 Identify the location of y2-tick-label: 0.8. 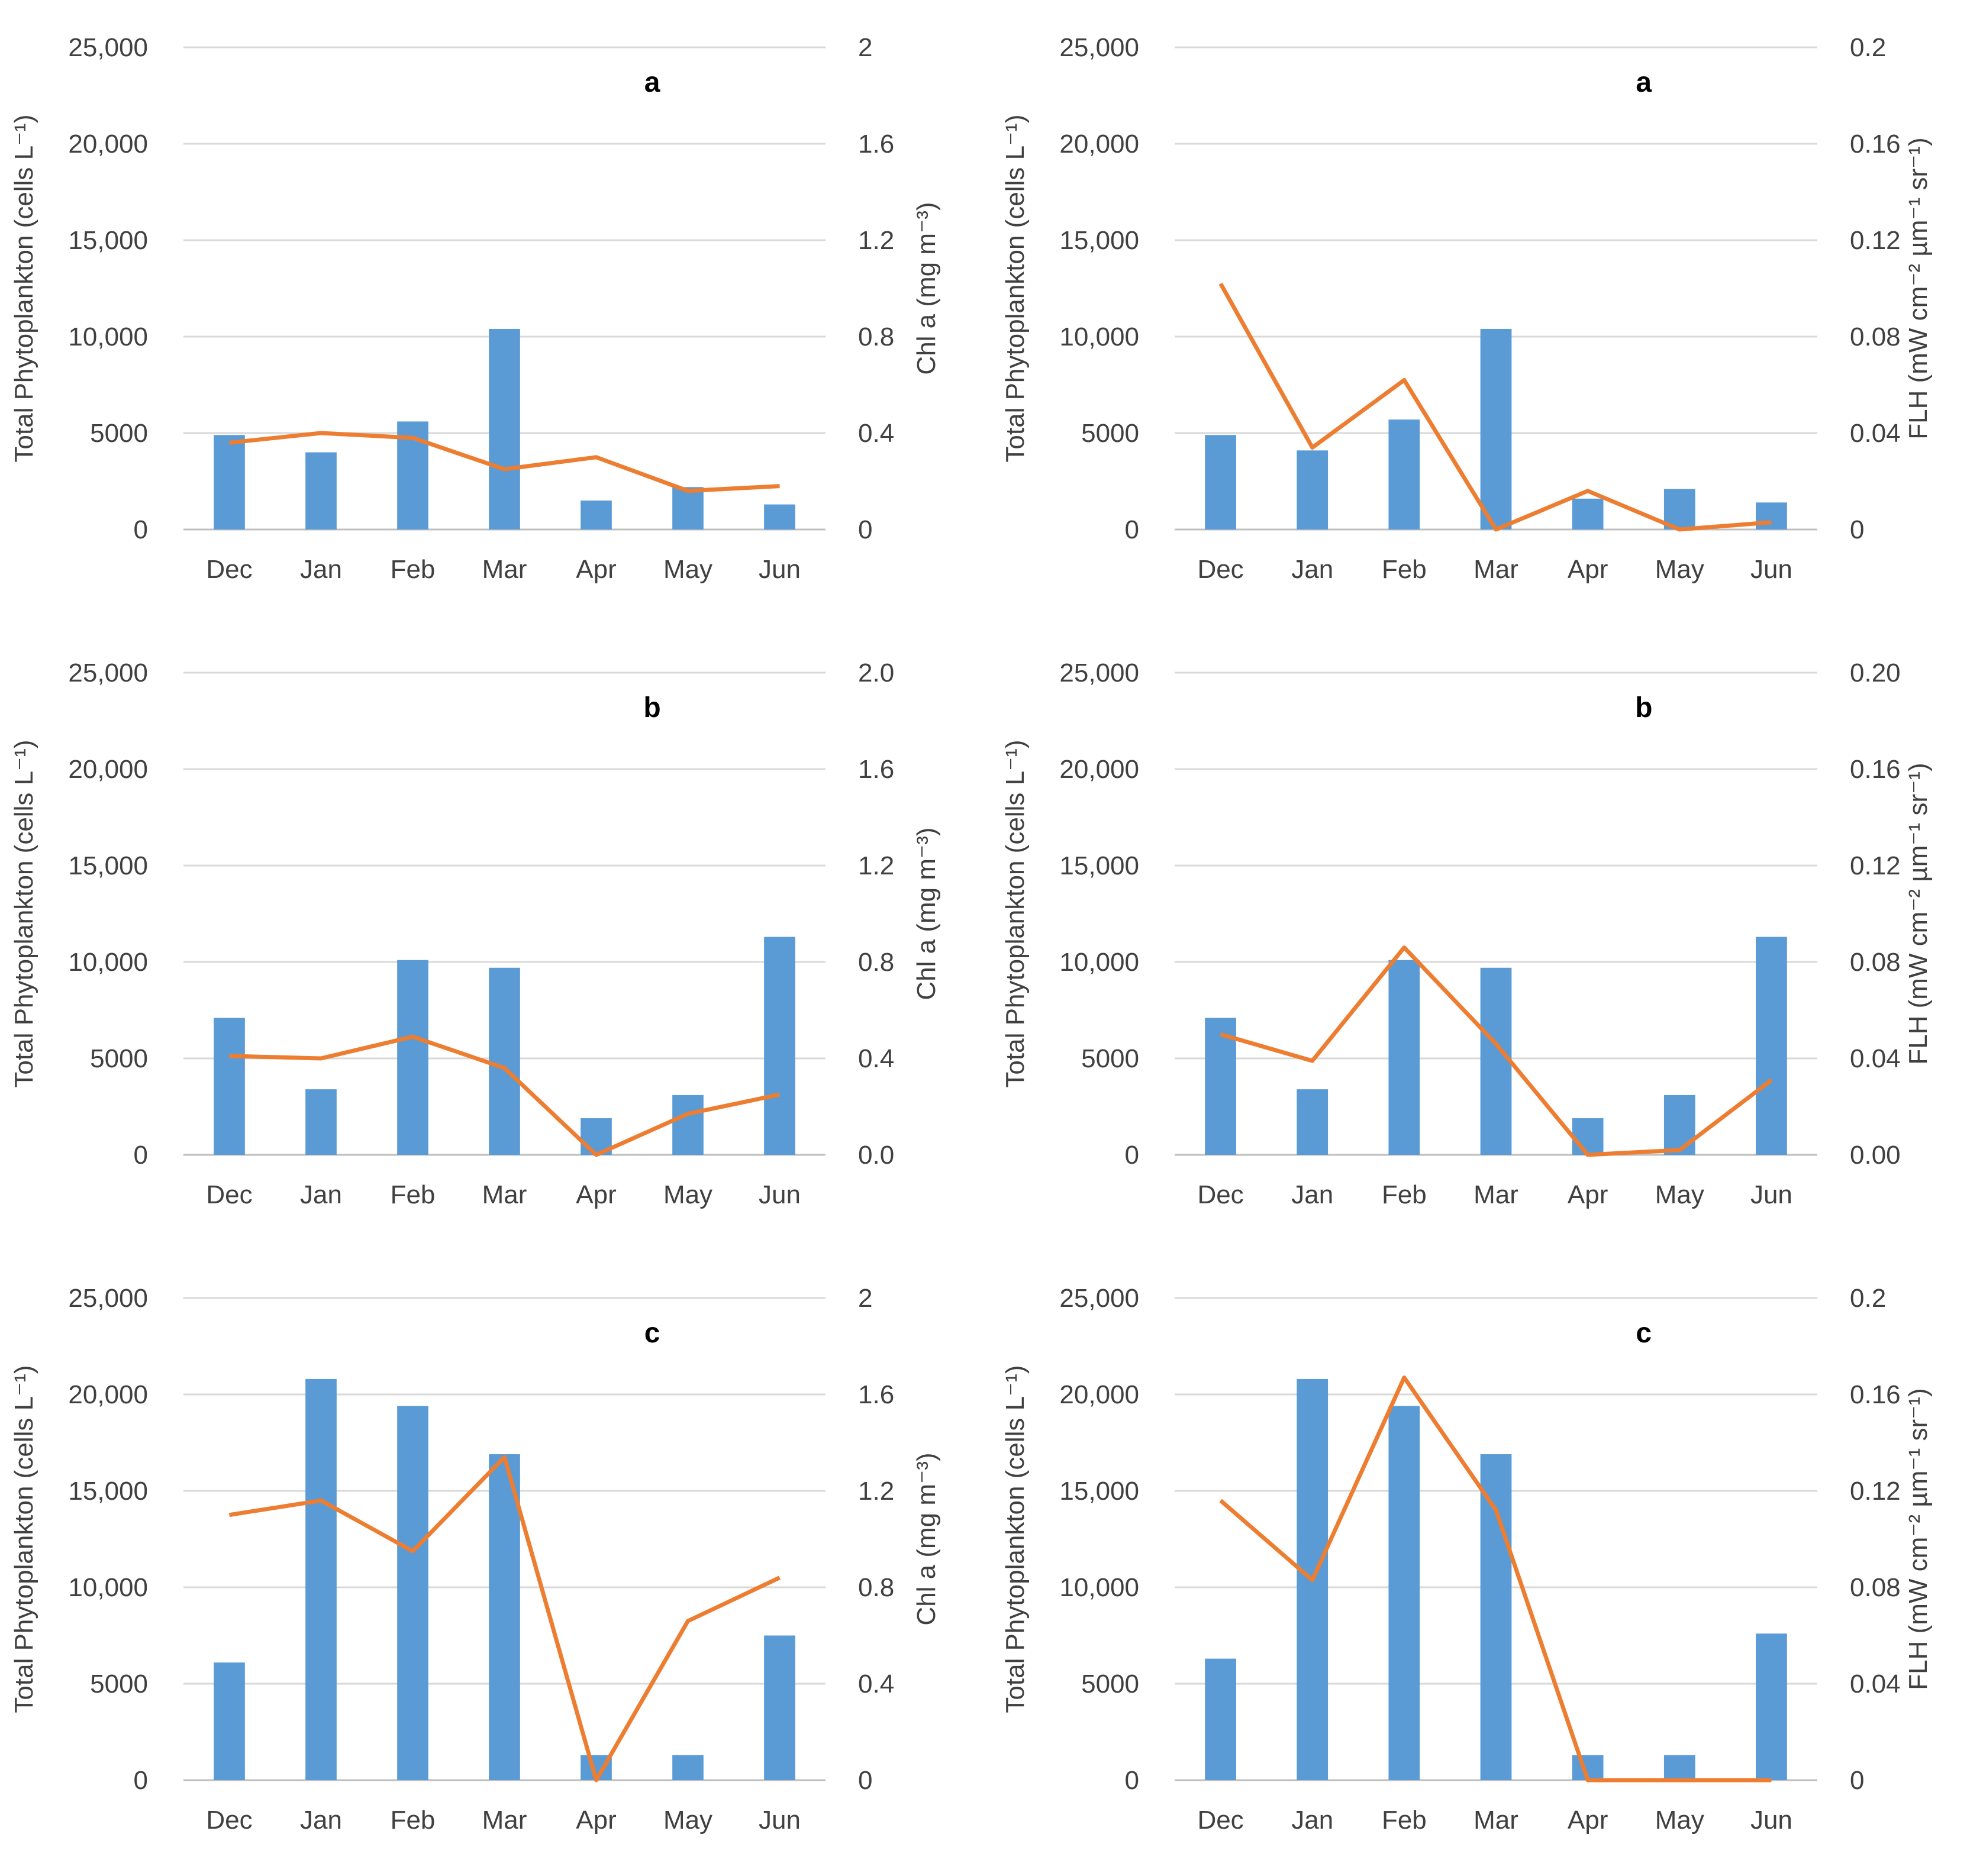
(876, 962).